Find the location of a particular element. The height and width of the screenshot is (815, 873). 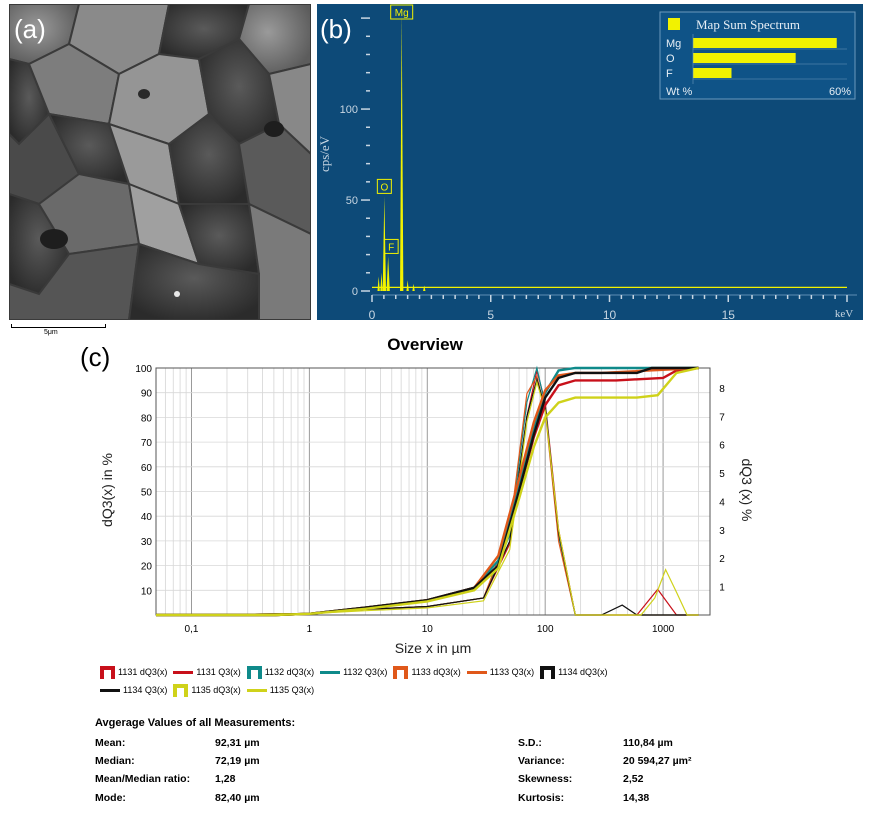

panel-label-b: (b) is located at coordinates (336, 29).